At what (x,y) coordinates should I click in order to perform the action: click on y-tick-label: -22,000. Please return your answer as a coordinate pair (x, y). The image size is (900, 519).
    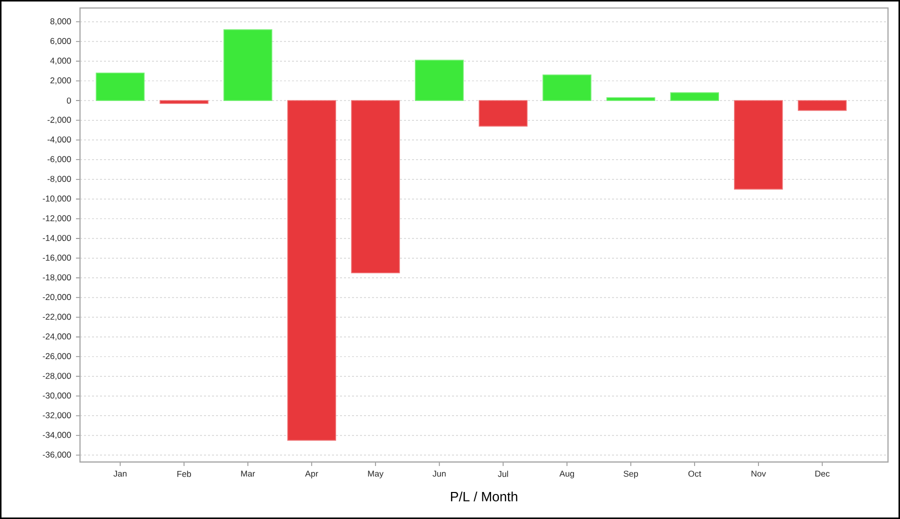
    Looking at the image, I should click on (56, 317).